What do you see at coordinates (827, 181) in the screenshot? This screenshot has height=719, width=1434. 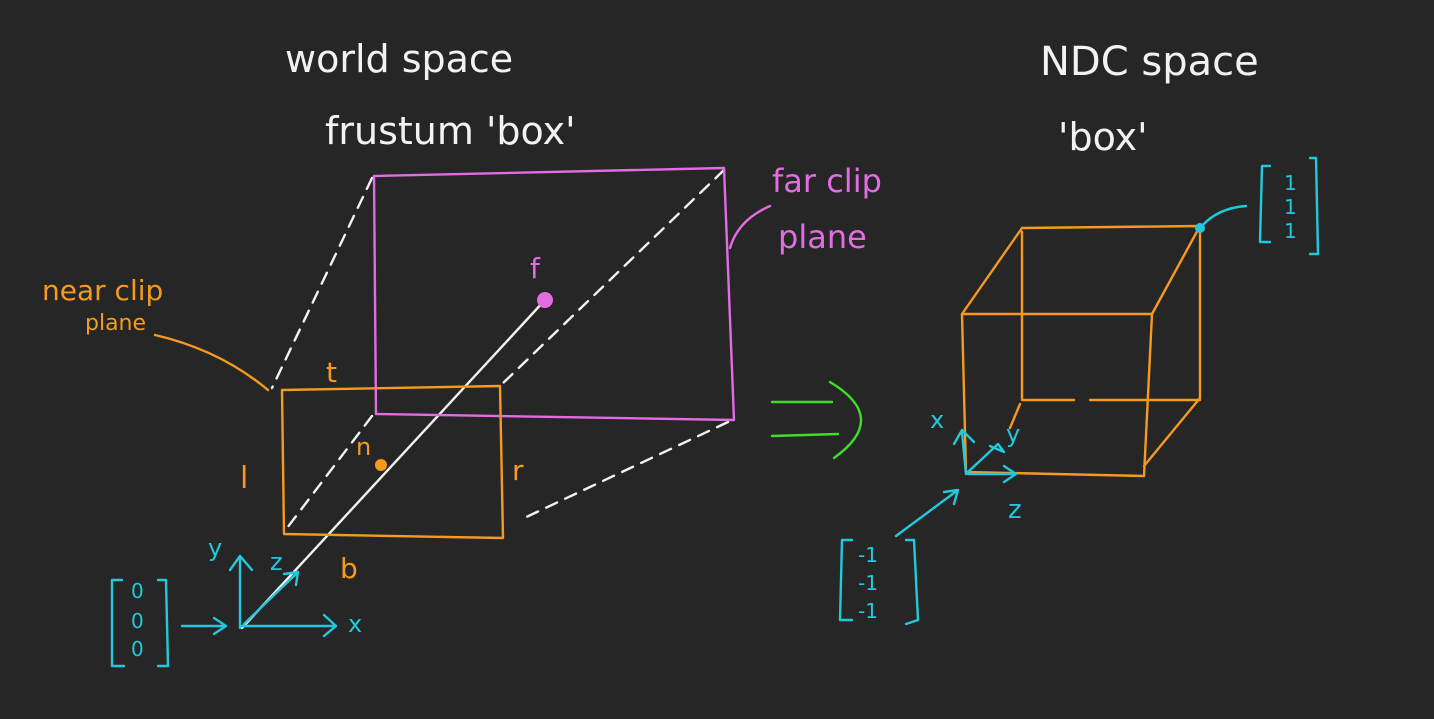 I see `far-clip-label-line1: far clip` at bounding box center [827, 181].